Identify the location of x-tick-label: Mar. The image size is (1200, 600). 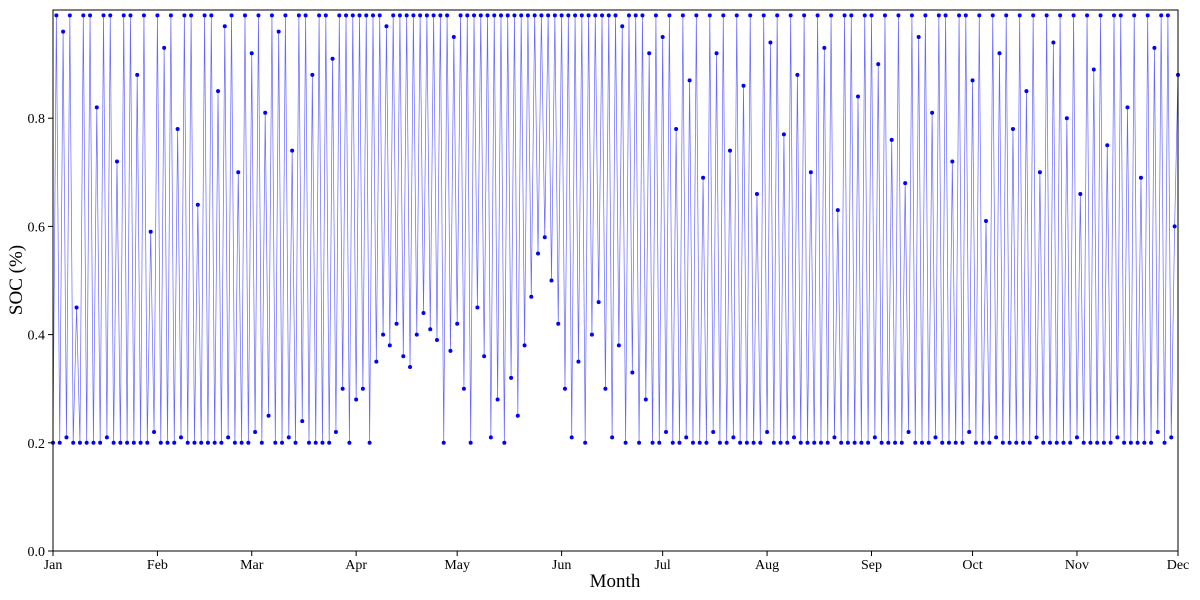
(252, 565).